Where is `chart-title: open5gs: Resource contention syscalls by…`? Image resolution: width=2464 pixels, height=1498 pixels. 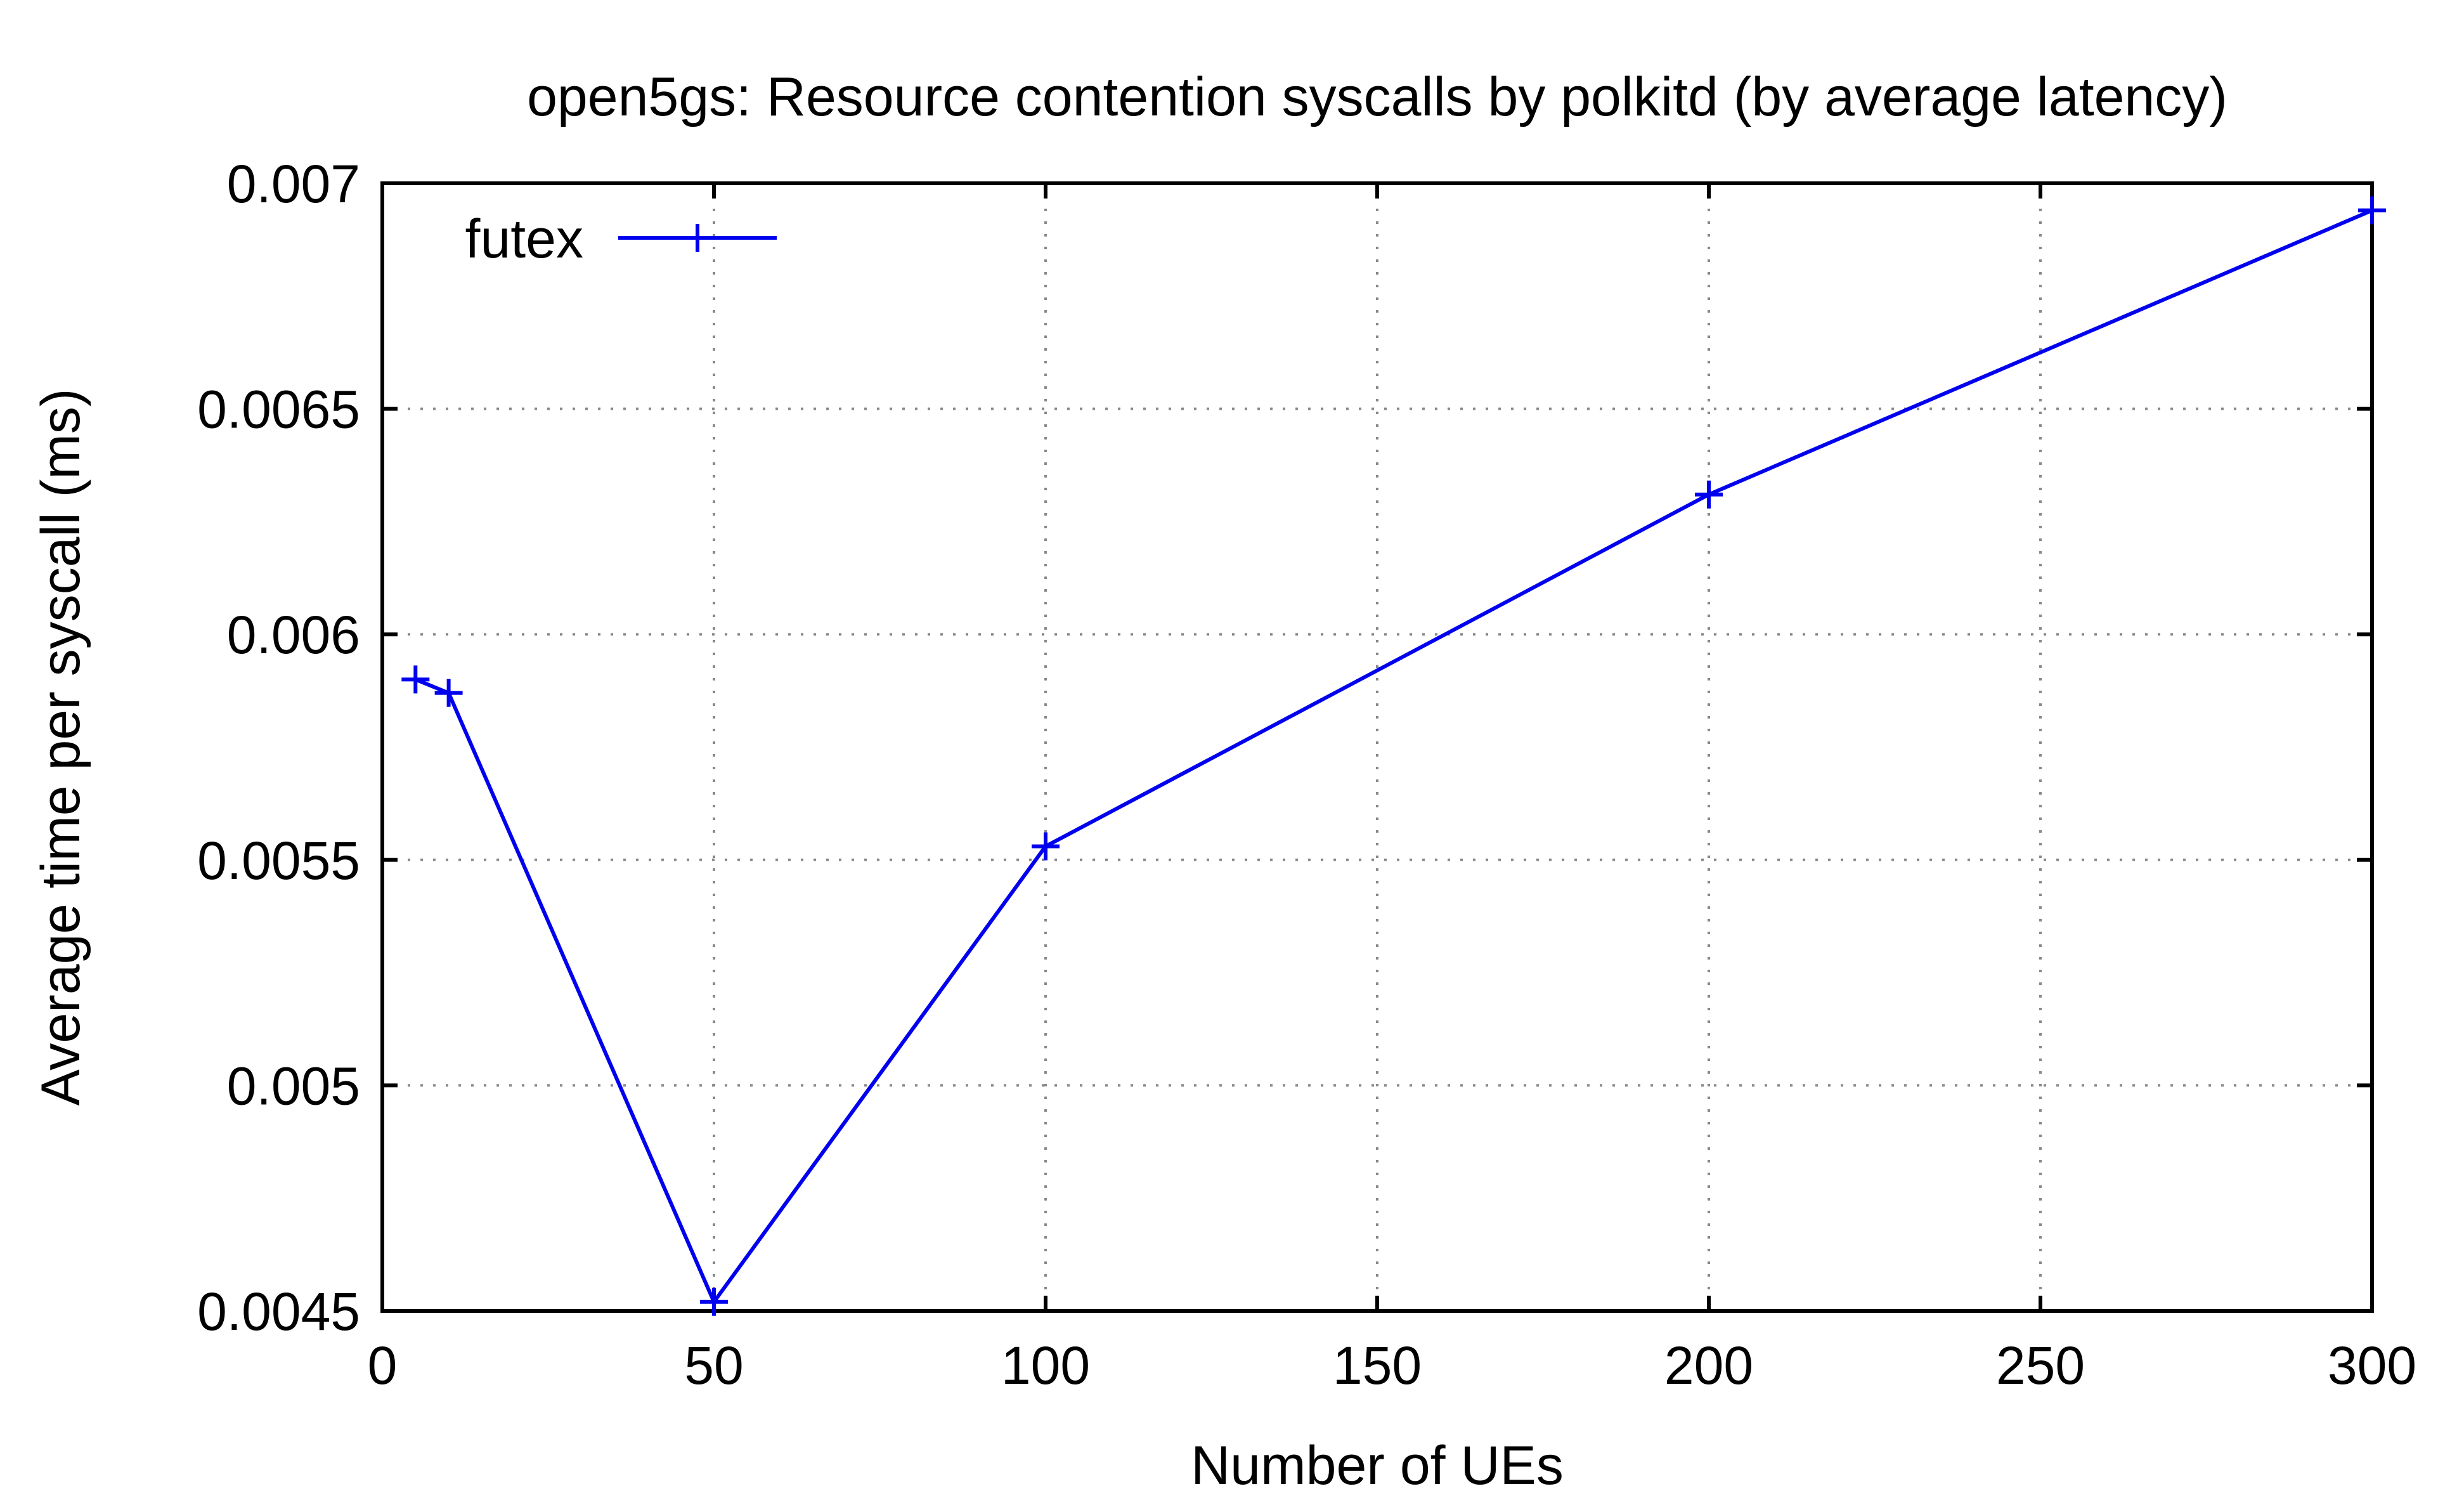 chart-title: open5gs: Resource contention syscalls by… is located at coordinates (1377, 97).